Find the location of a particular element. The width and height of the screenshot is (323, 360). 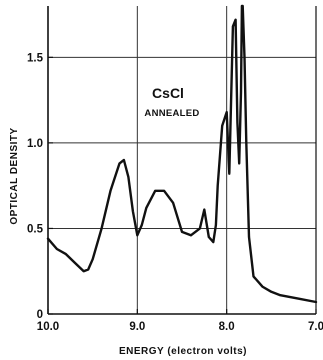

y-tick-label: 1.5 is located at coordinates (35, 58).